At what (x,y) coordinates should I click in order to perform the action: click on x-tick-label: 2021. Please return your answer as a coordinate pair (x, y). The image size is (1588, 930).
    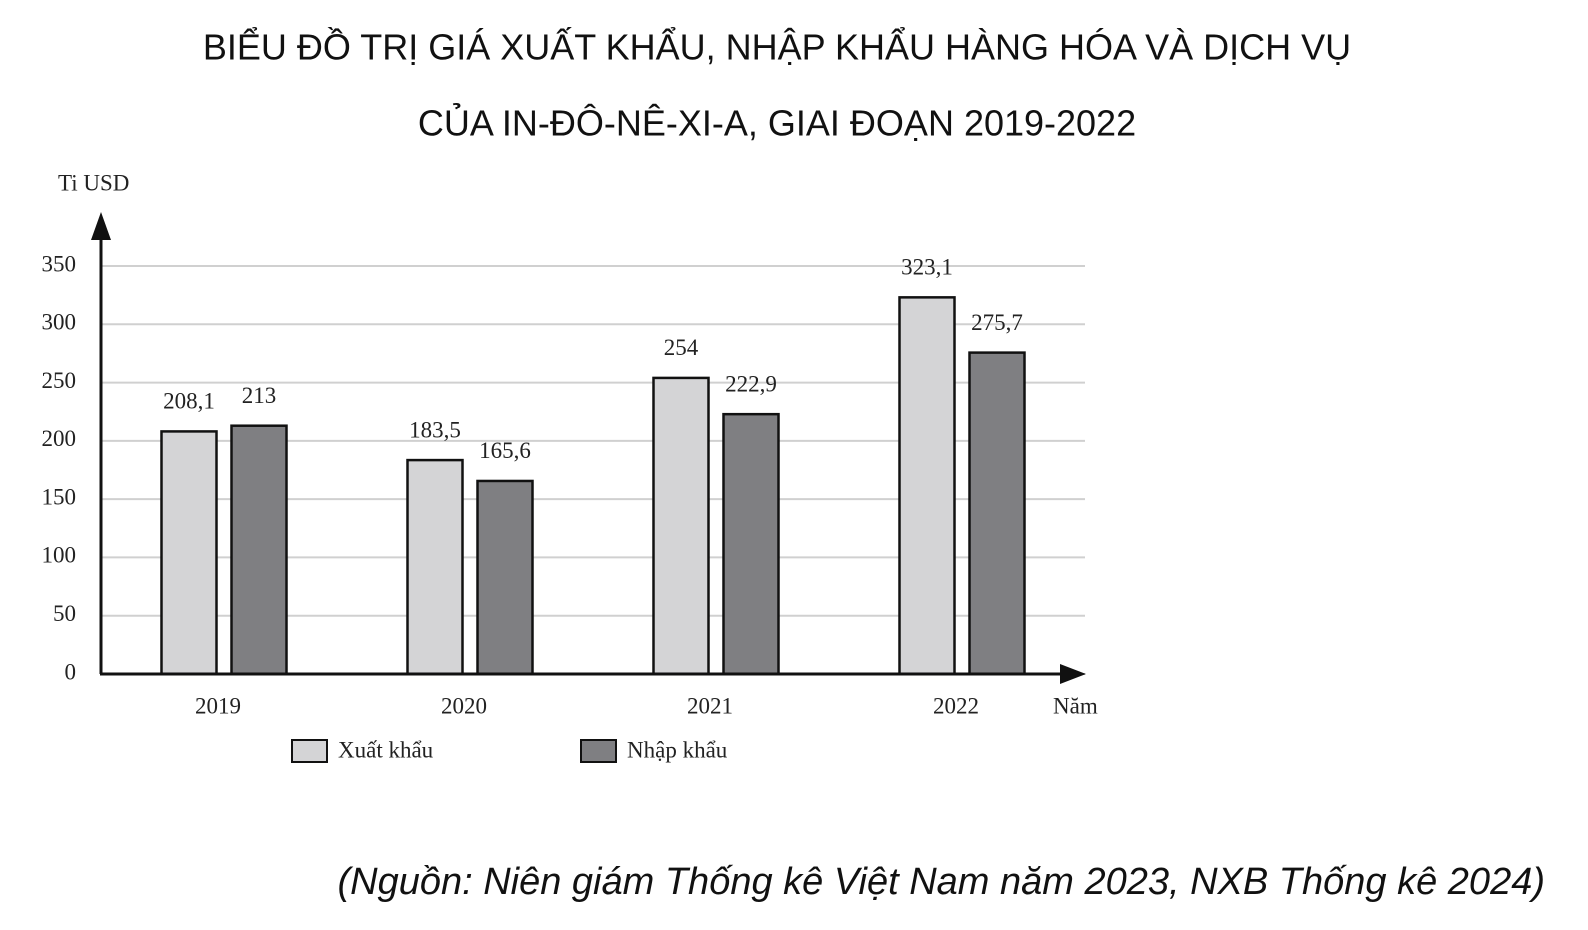
    Looking at the image, I should click on (710, 705).